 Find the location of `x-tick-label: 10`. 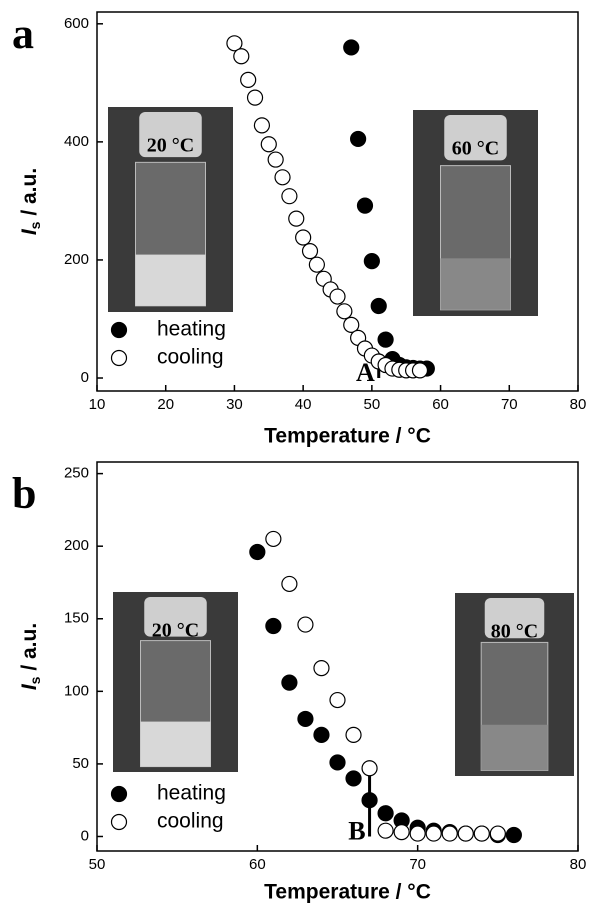

x-tick-label: 10 is located at coordinates (97, 404).